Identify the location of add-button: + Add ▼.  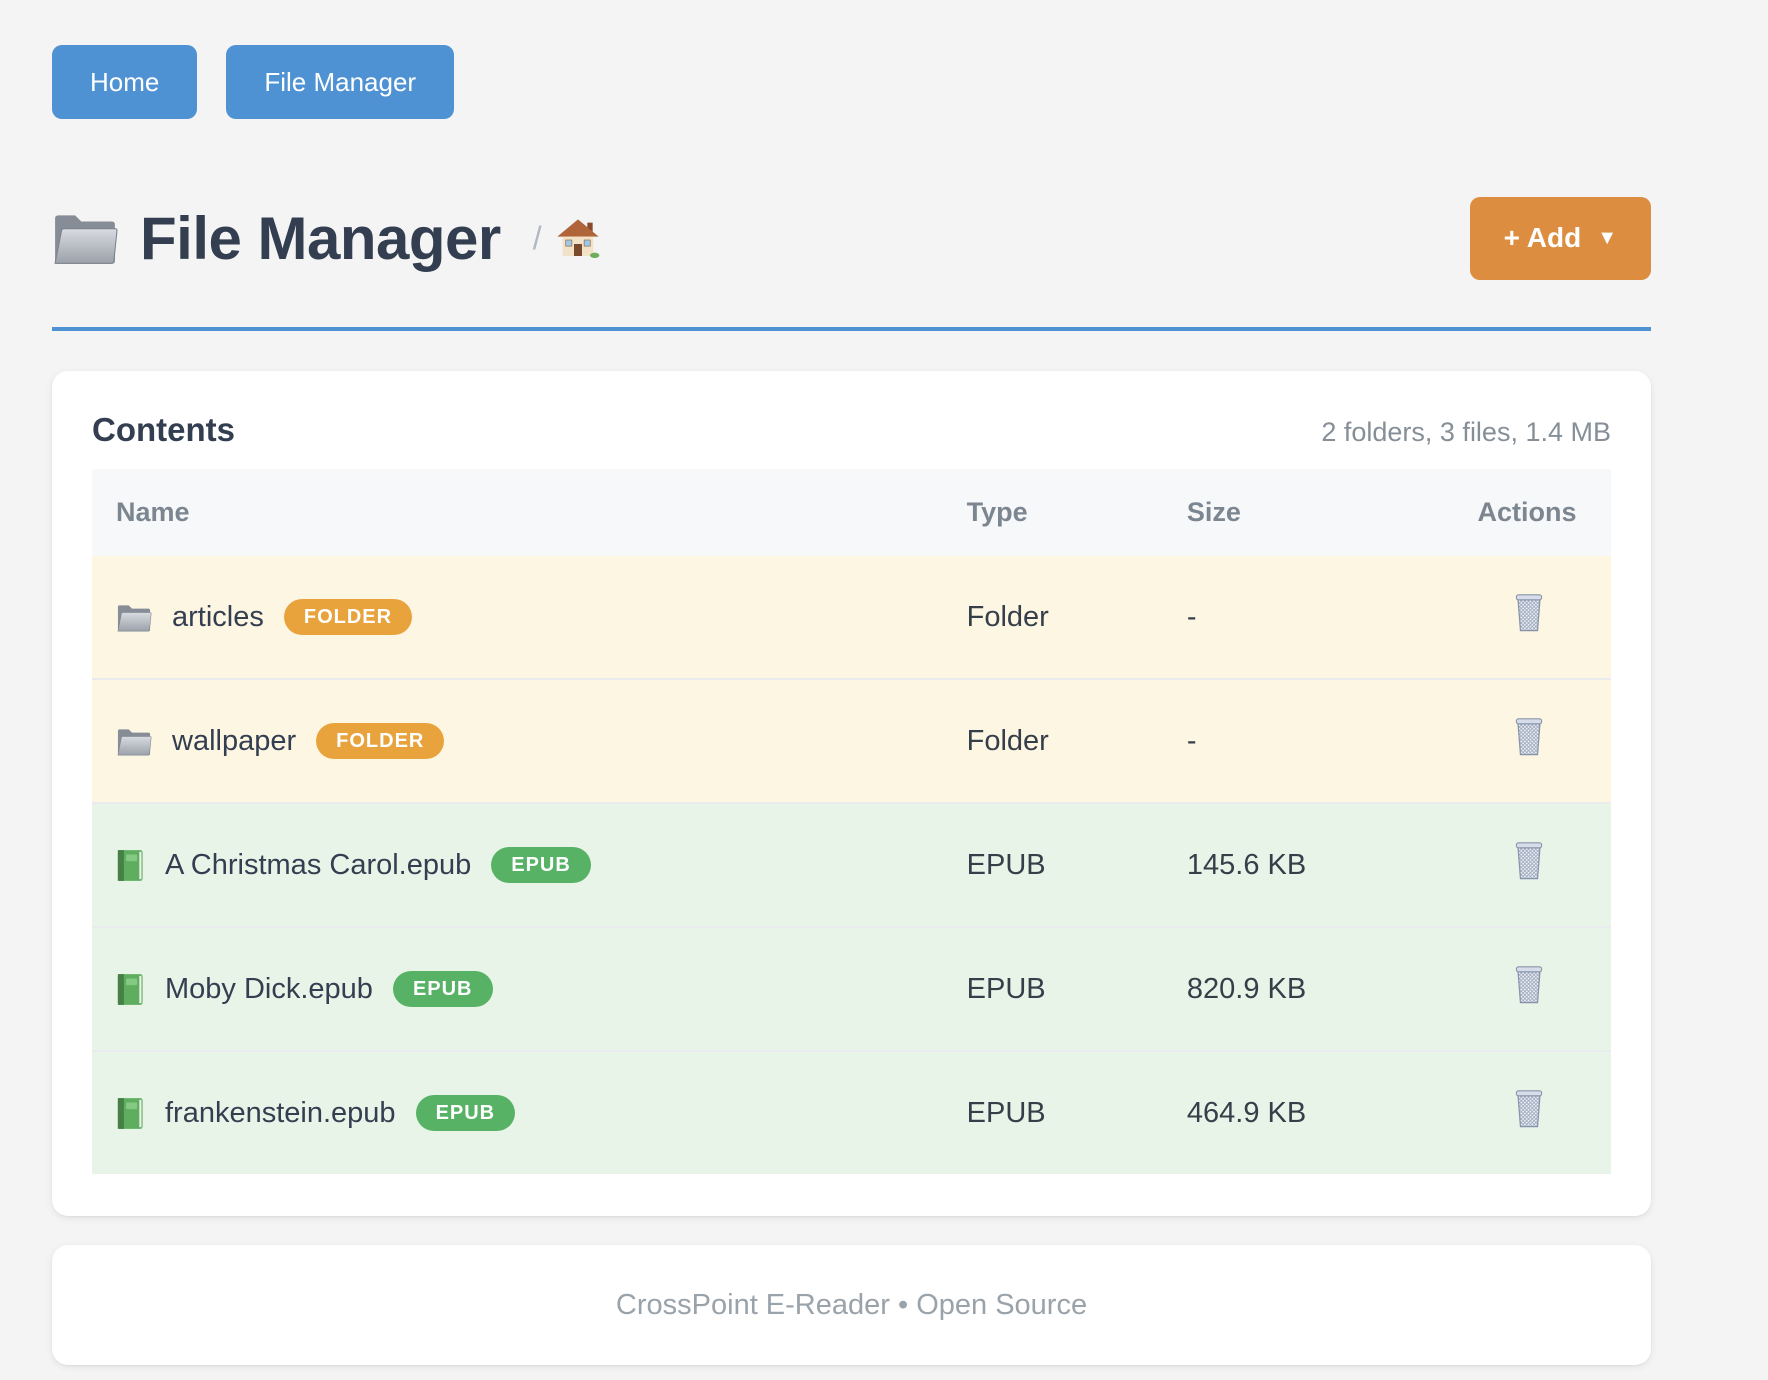
(1560, 238).